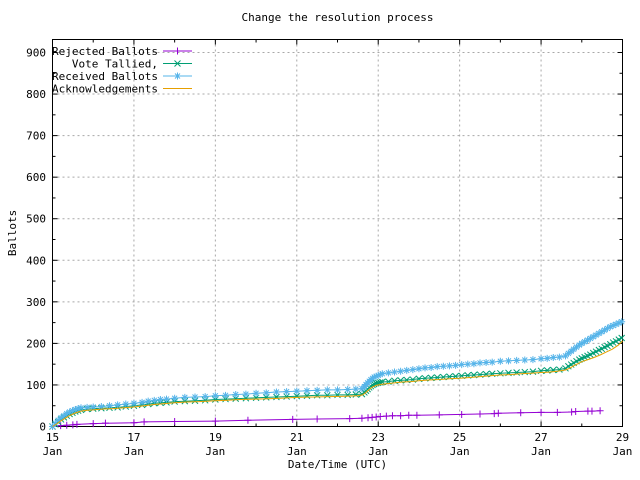 The image size is (640, 480). I want to click on y-tick-label: 200, so click(36, 343).